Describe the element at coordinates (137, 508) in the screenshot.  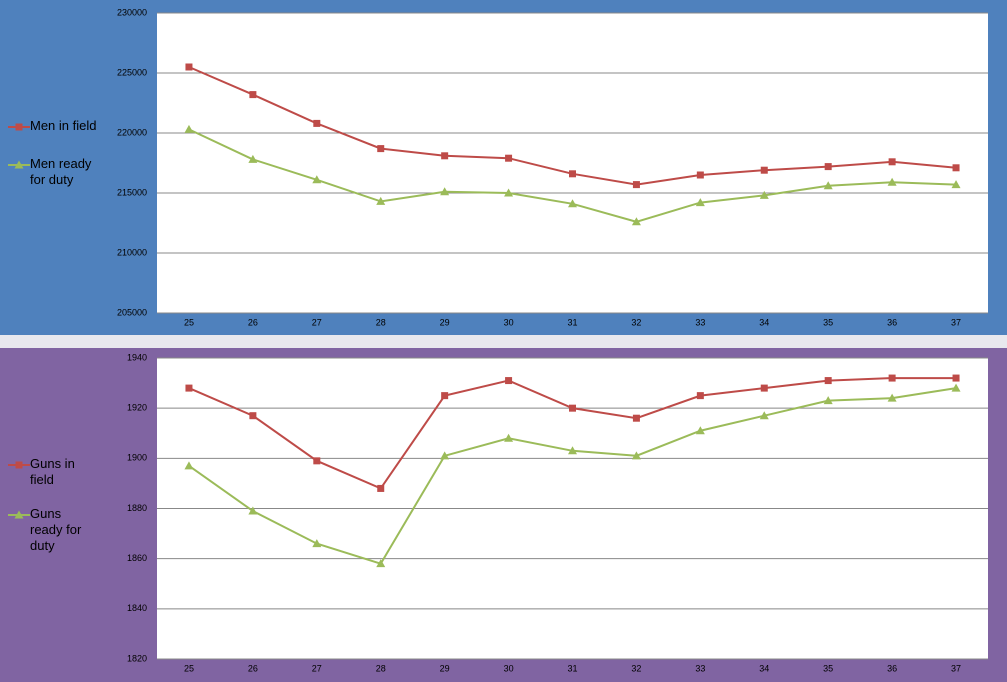
I see `y-tick-label: 1880` at that location.